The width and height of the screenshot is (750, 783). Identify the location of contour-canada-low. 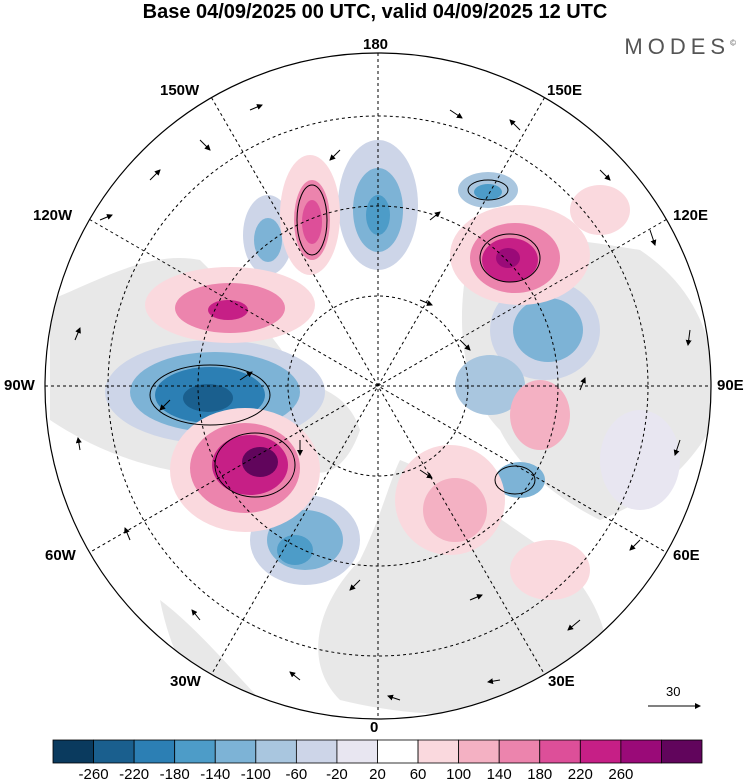
(210, 395).